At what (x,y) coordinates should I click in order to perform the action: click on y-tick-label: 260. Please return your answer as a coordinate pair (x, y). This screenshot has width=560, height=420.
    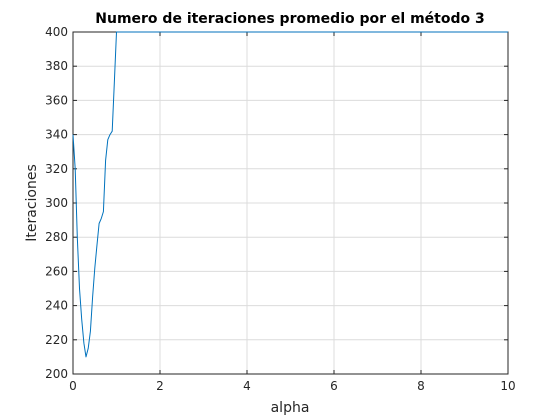
    Looking at the image, I should click on (56, 271).